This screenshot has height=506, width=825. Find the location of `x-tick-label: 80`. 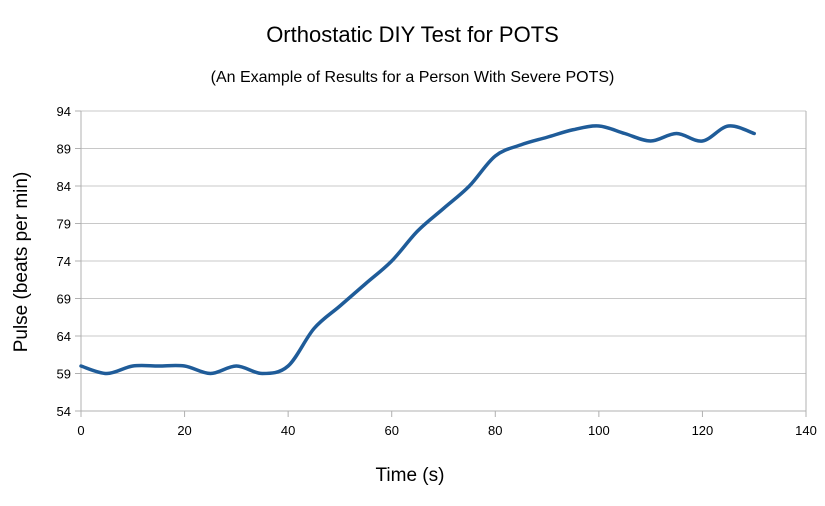

x-tick-label: 80 is located at coordinates (495, 430).